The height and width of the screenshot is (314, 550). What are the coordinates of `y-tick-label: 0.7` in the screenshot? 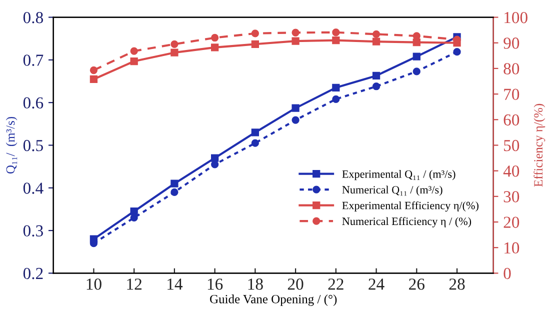 It's located at (33, 60).